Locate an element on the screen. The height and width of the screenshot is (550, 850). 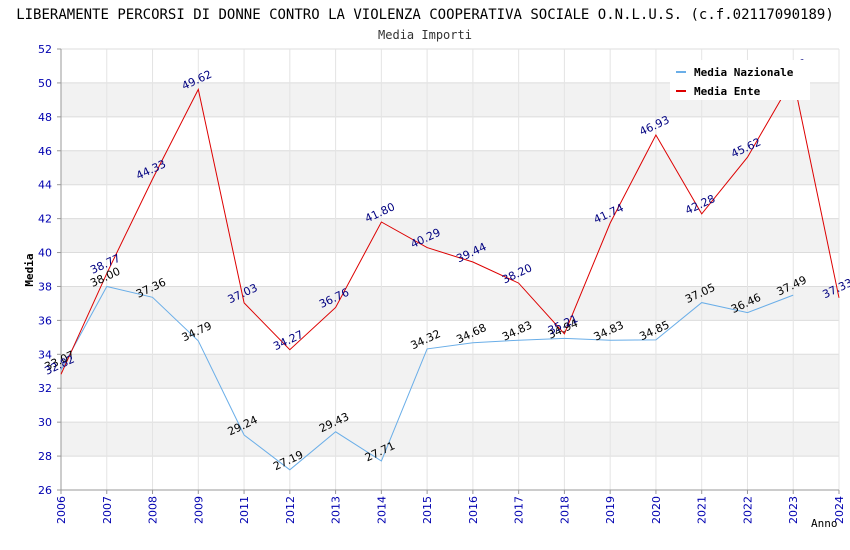
x-tick-label: 2021 is located at coordinates (702, 510).